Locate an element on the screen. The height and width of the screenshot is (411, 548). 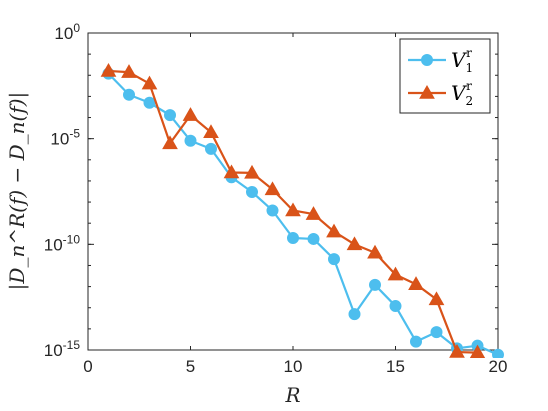
y-axis-label-group: |D_n^R(f) − D_n(f)| is located at coordinates (17, 191).